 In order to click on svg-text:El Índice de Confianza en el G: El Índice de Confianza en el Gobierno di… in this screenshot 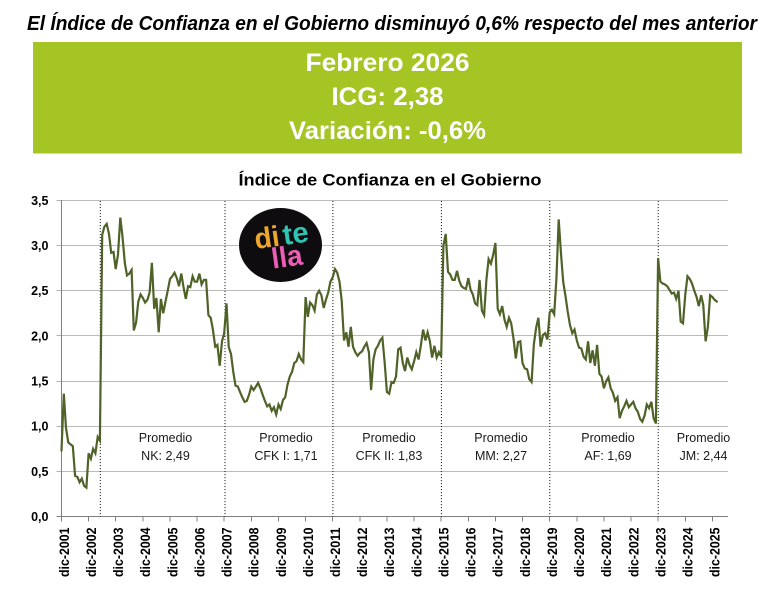, I will do `click(392, 23)`.